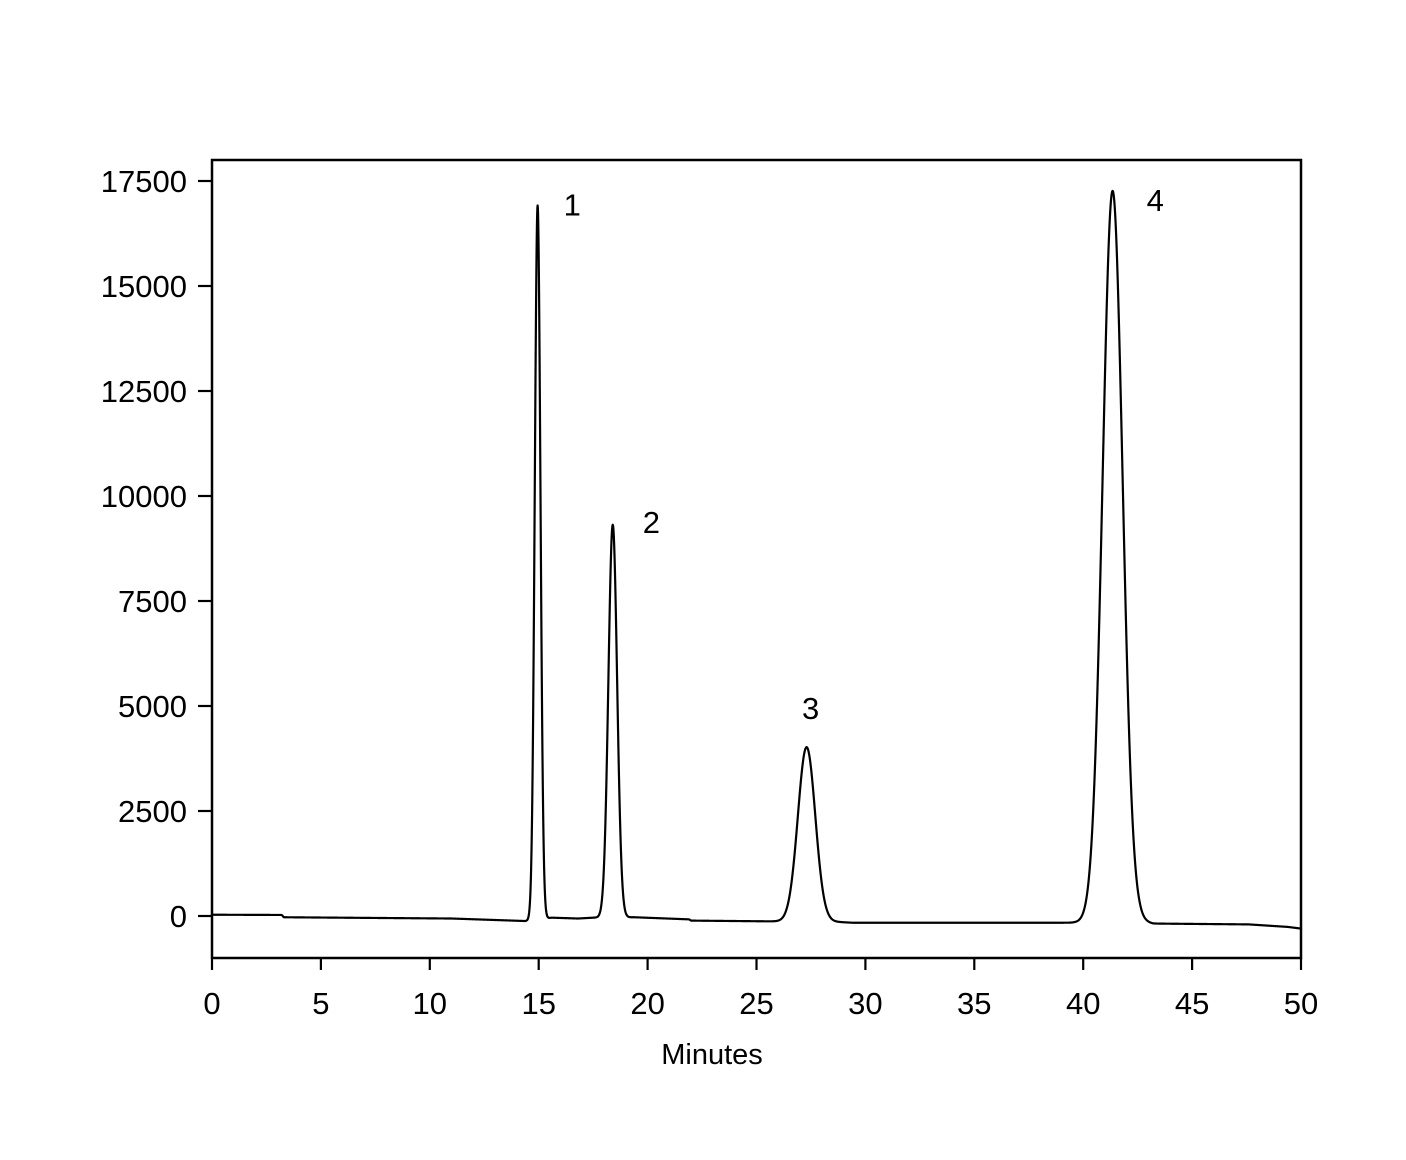 The width and height of the screenshot is (1406, 1160). What do you see at coordinates (152, 811) in the screenshot?
I see `y-tick-label: 2500` at bounding box center [152, 811].